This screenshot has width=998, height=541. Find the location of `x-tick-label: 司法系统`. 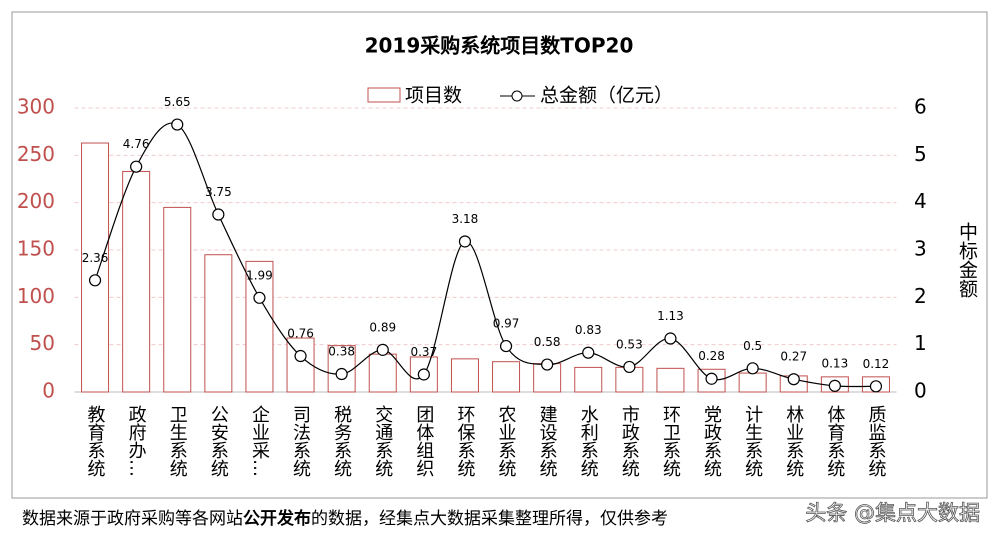

x-tick-label: 司法系统 is located at coordinates (300, 441).